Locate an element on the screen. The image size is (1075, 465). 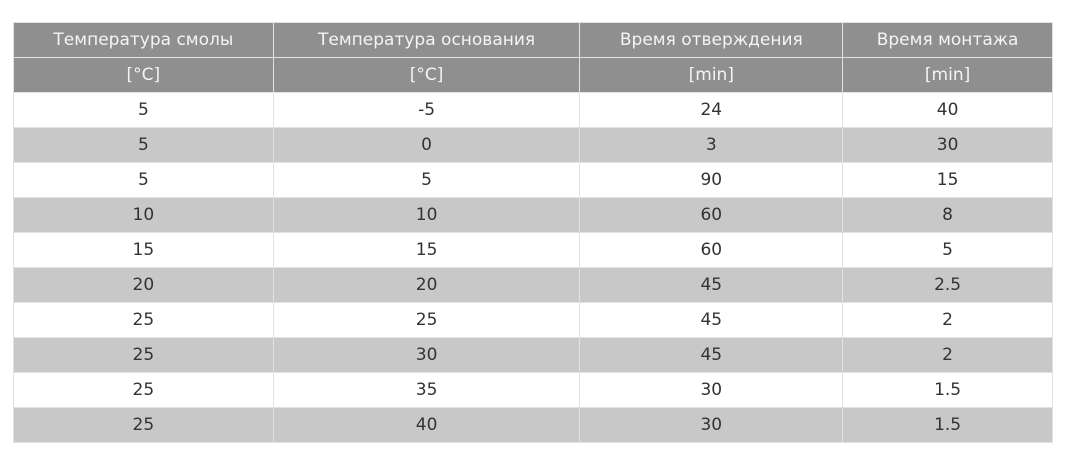
table-row: 5 -5 24 40 is located at coordinates (533, 110).